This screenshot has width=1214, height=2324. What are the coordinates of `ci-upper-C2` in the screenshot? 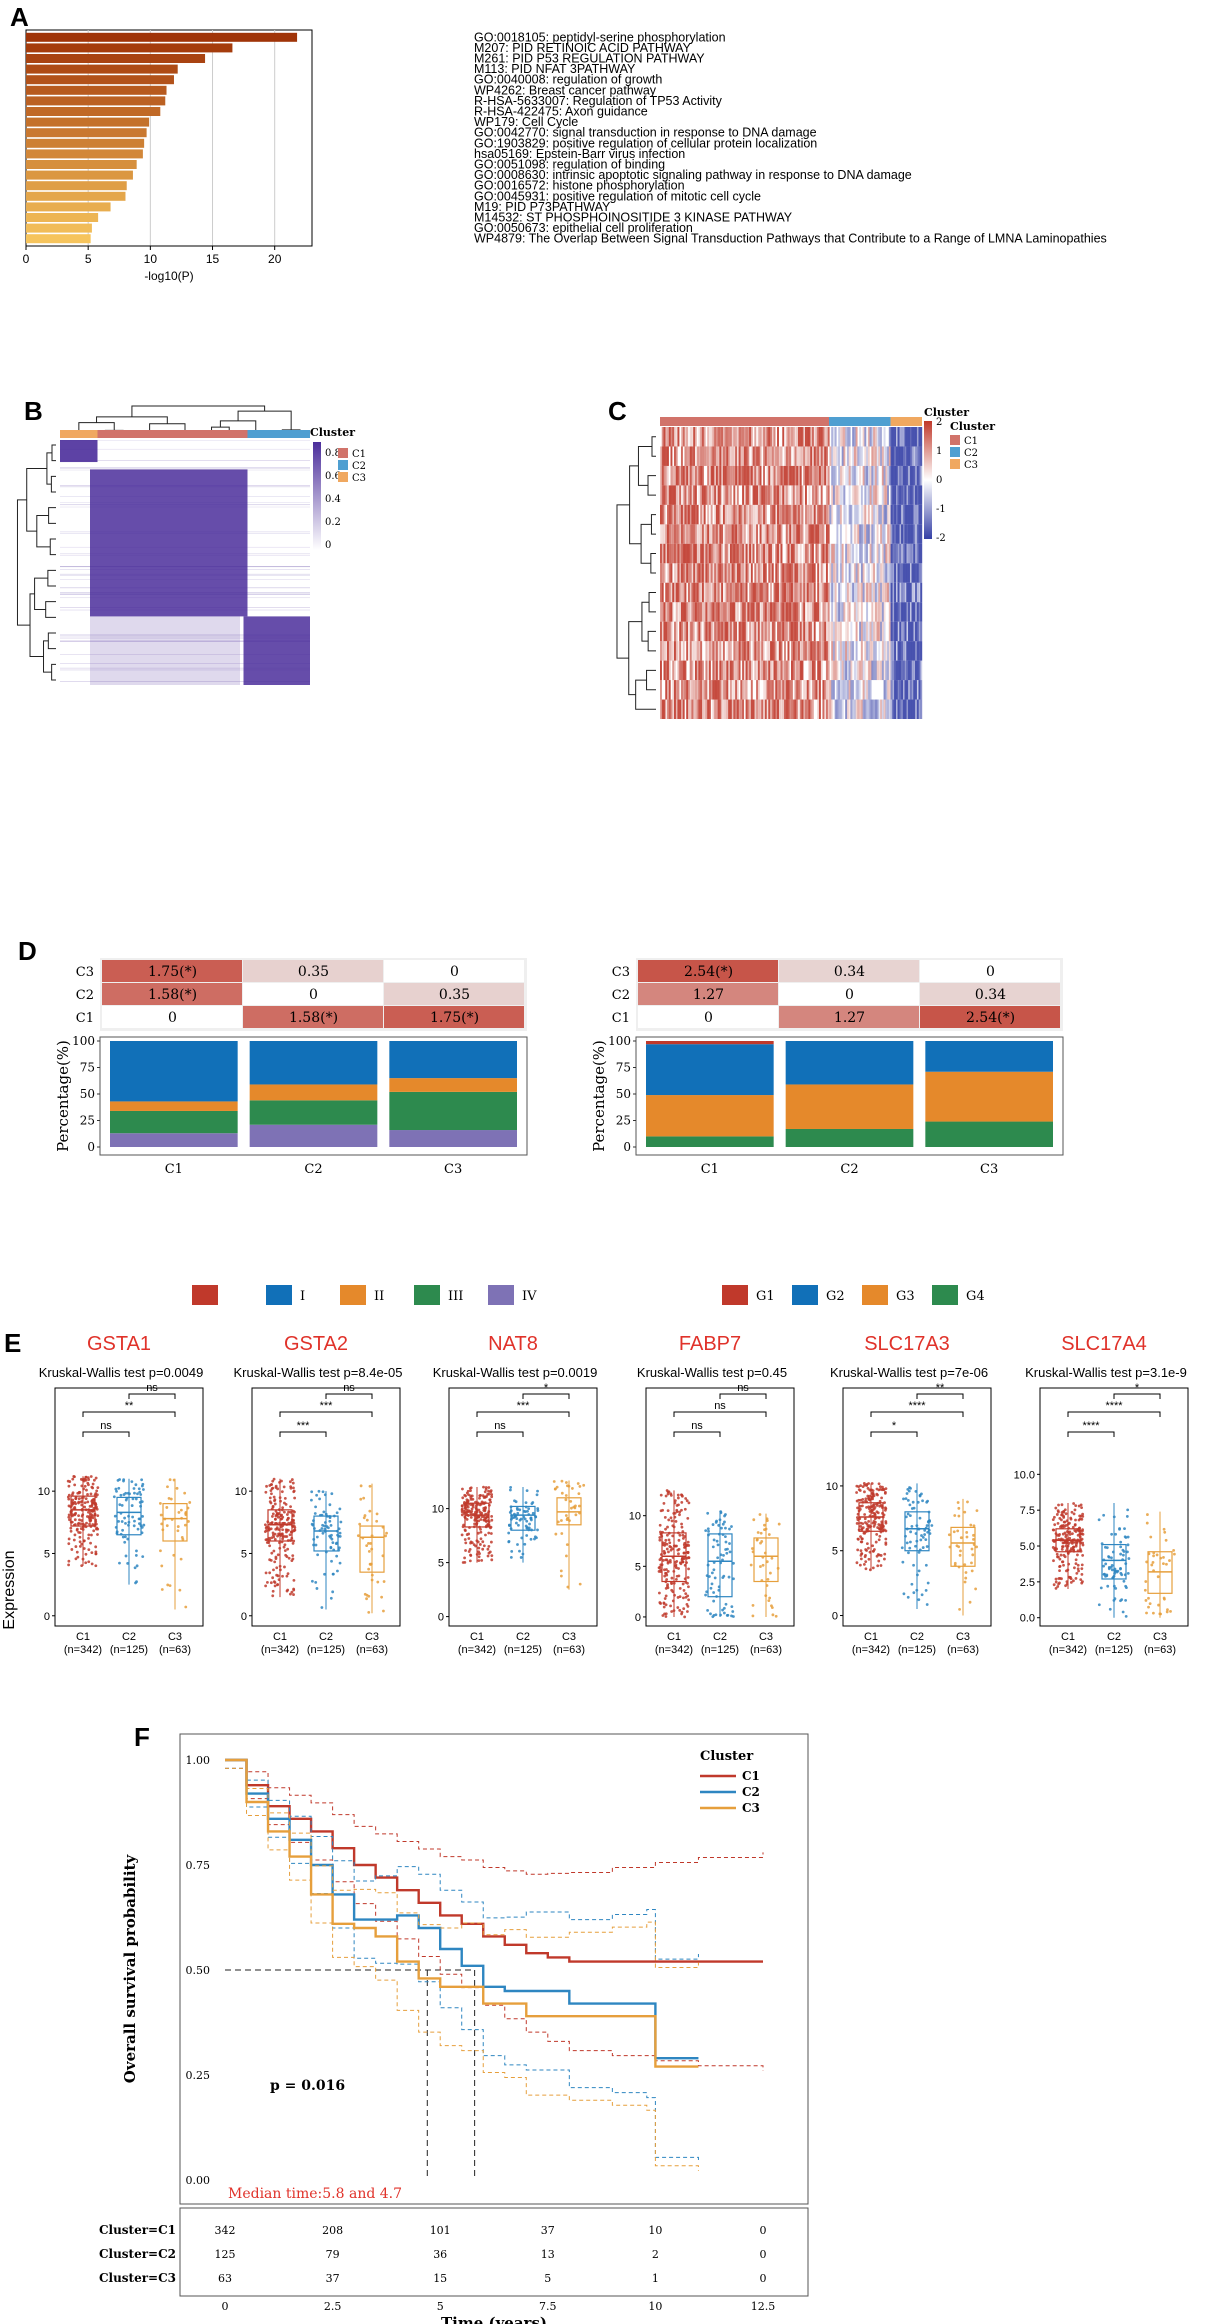 It's located at (462, 1859).